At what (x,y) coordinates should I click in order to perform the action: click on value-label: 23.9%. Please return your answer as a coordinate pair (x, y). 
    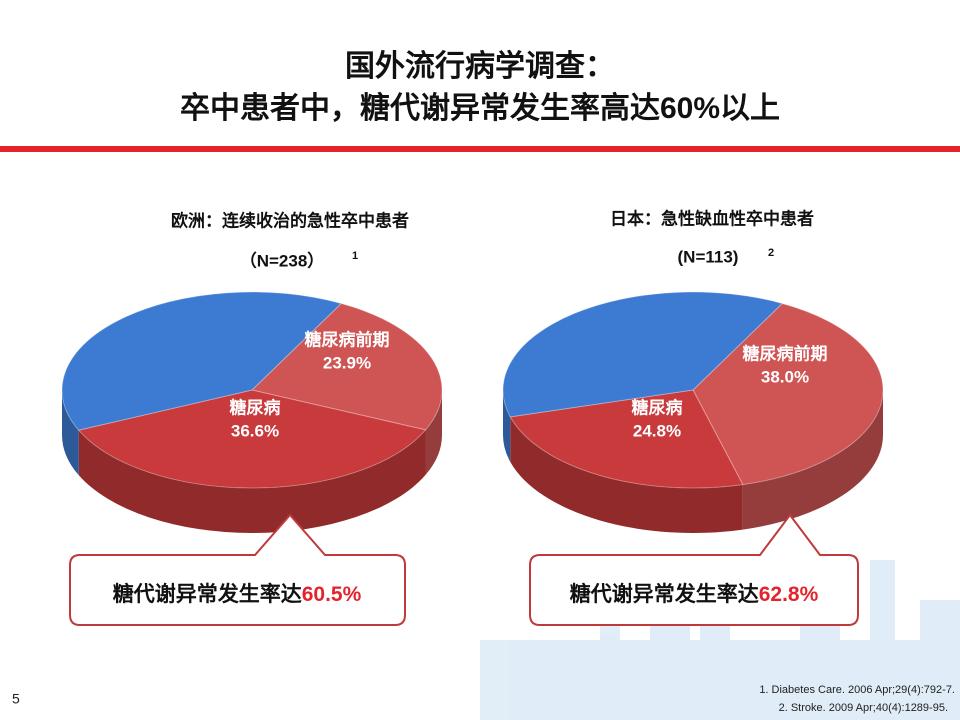
    Looking at the image, I should click on (347, 362).